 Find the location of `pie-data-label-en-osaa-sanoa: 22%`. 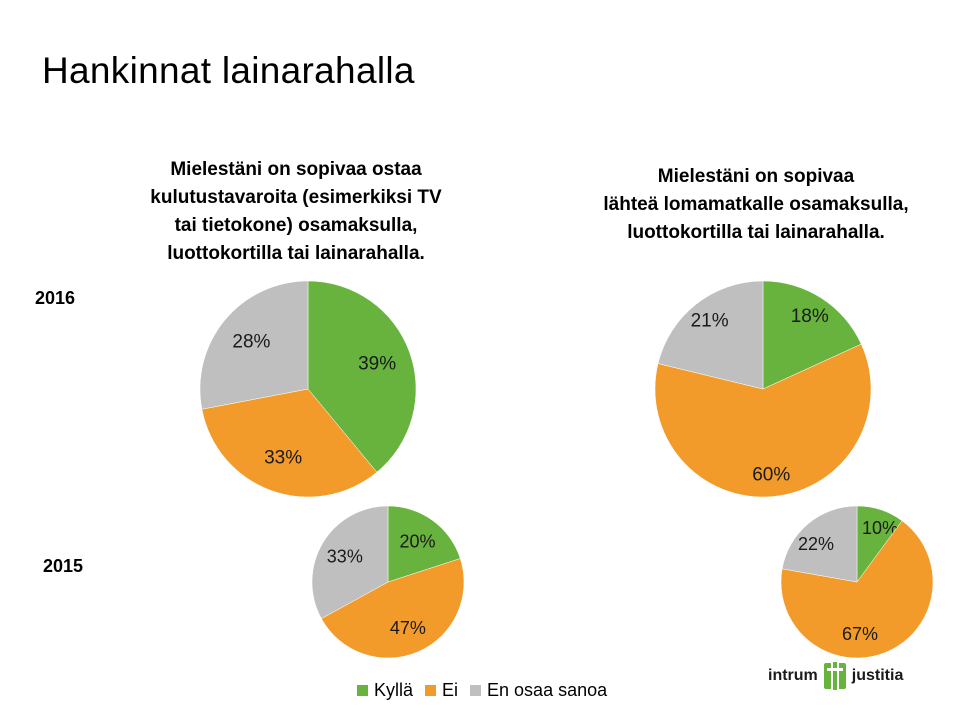

pie-data-label-en-osaa-sanoa: 22% is located at coordinates (816, 544).